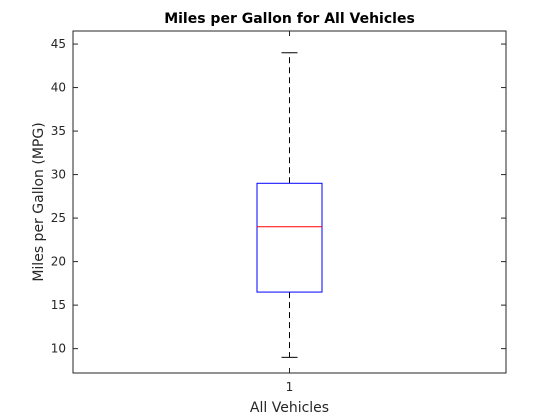 Image resolution: width=560 pixels, height=420 pixels. I want to click on chart-marks, so click(289, 205).